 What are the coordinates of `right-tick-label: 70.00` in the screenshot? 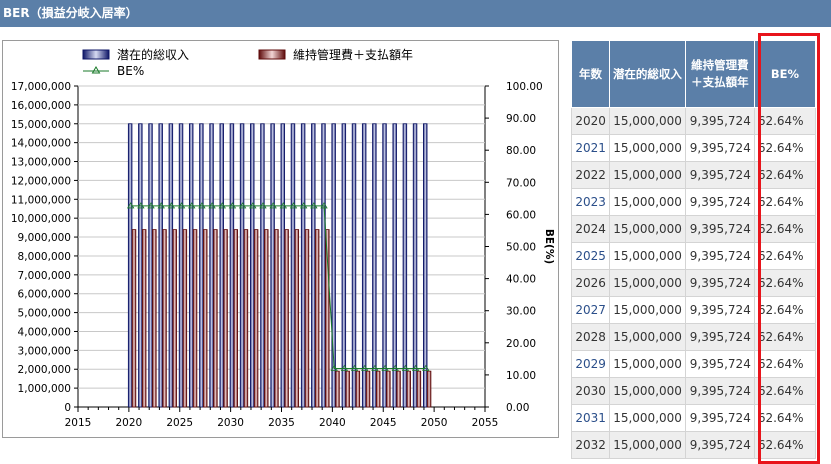 It's located at (521, 183).